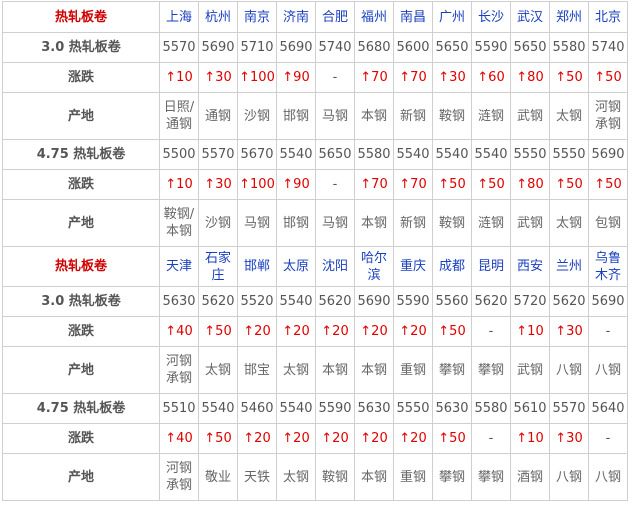 The width and height of the screenshot is (632, 521). What do you see at coordinates (179, 301) in the screenshot?
I see `price-cell: 5630` at bounding box center [179, 301].